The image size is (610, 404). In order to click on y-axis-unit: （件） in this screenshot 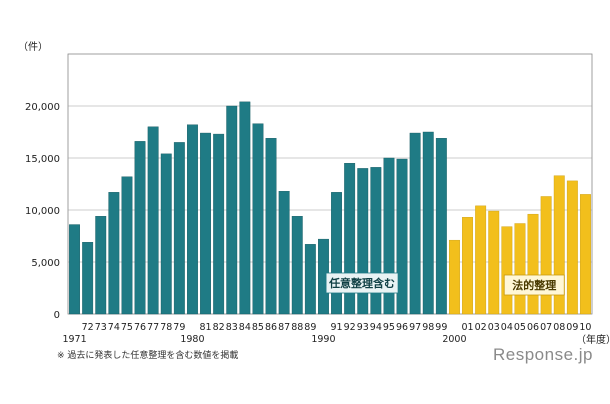, I will do `click(33, 47)`.